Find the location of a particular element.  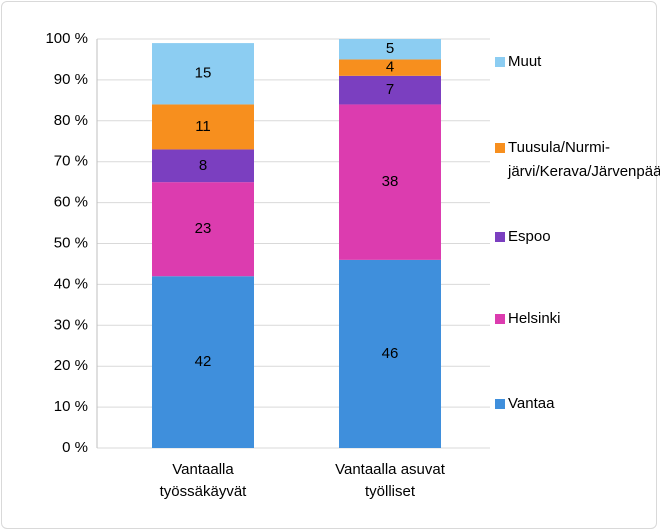

data-label: 8 is located at coordinates (203, 165).